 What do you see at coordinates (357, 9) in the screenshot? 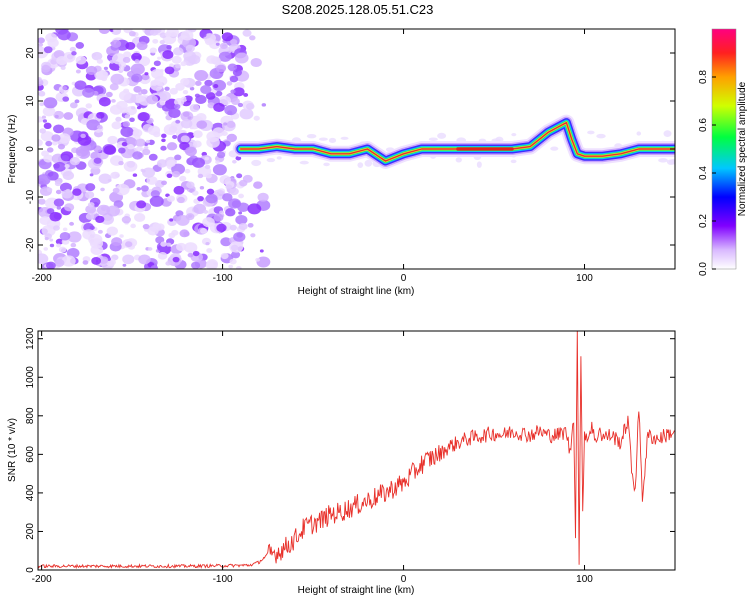
I see `chart-title: S208.2025.128.05.51.C23` at bounding box center [357, 9].